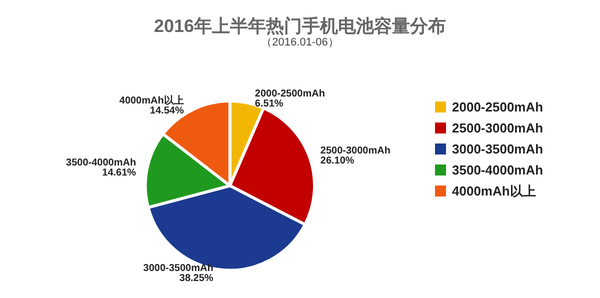 The image size is (600, 298). Describe the element at coordinates (300, 26) in the screenshot. I see `chart-title: 2016年上半年热门手机电池容量分布` at that location.